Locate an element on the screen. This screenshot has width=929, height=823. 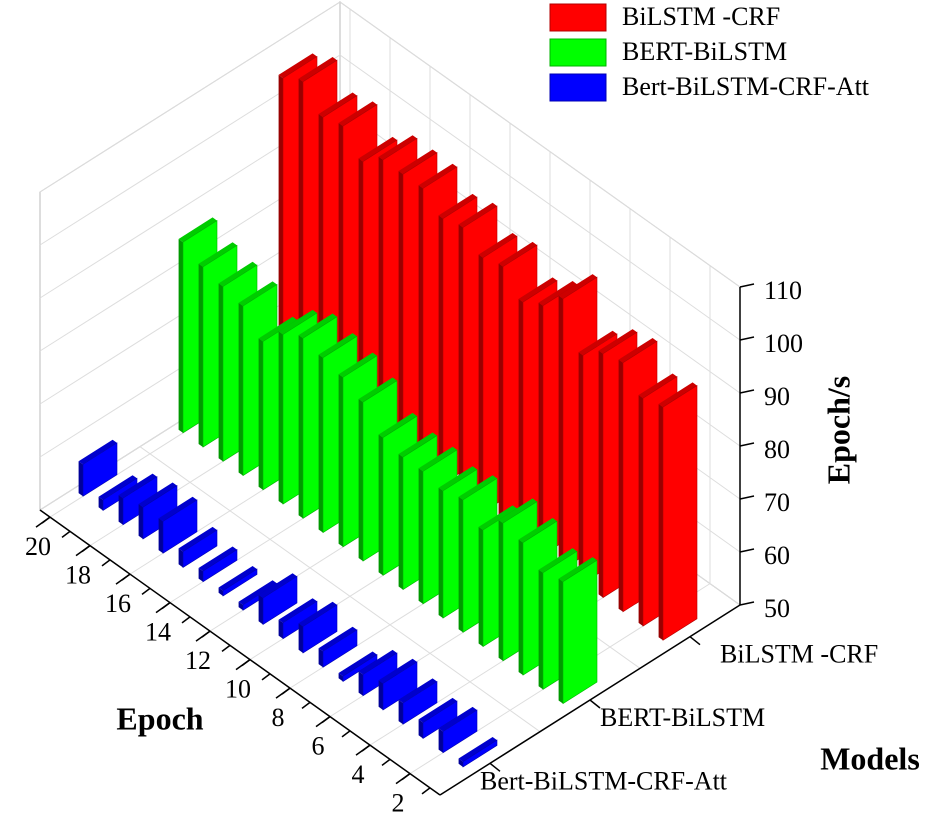
z-tick-label: BERT-BiLSTM is located at coordinates (682, 717).